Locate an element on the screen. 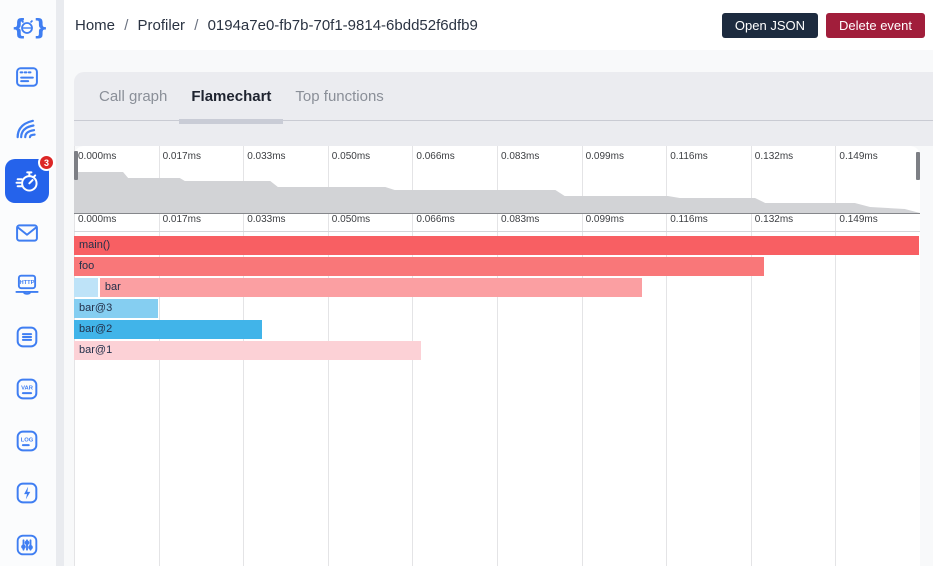 The image size is (933, 566). breadcrumb-event-id: 0194a7e0-fb7b-70f1-9814-6bdd52f6dfb9 is located at coordinates (342, 25).